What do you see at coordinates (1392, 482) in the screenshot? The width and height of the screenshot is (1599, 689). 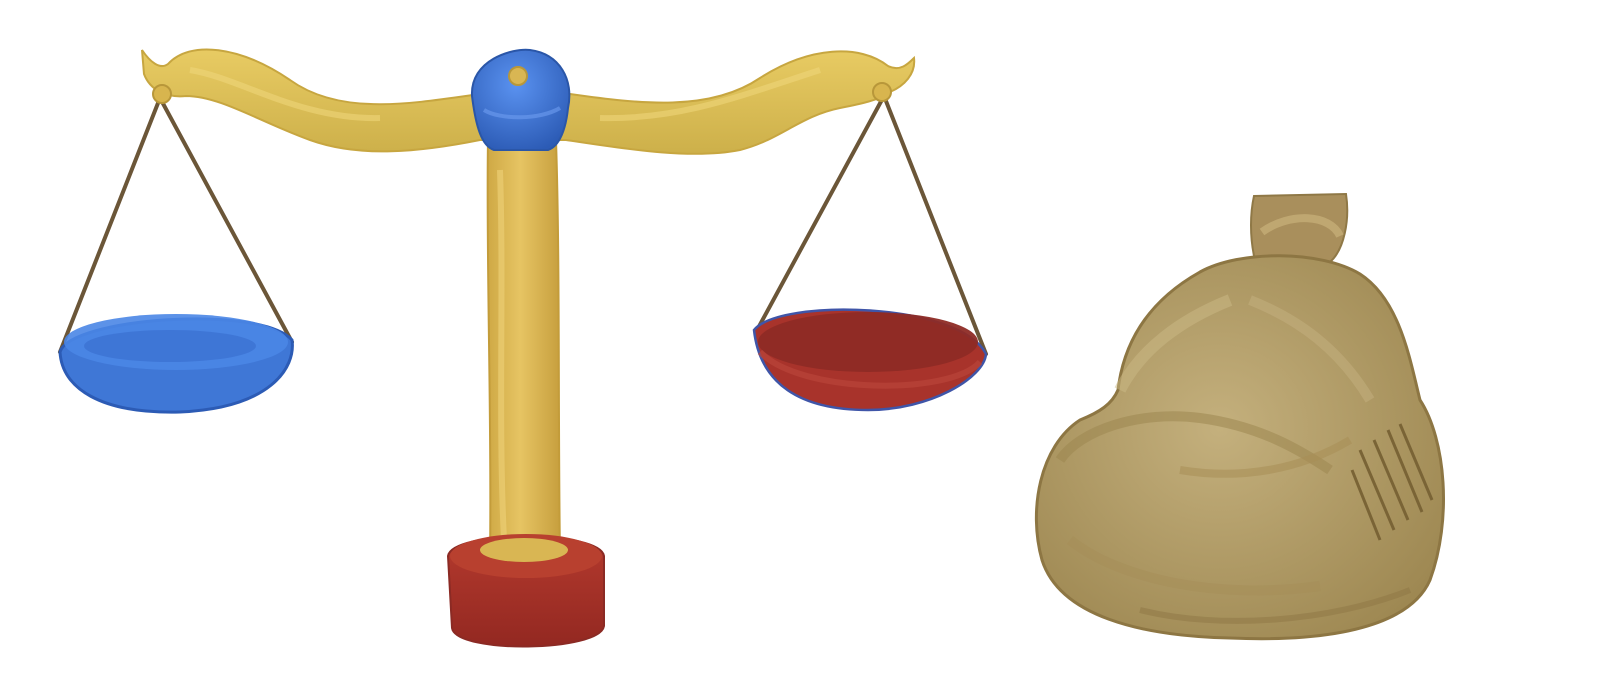 I see `stitching` at bounding box center [1392, 482].